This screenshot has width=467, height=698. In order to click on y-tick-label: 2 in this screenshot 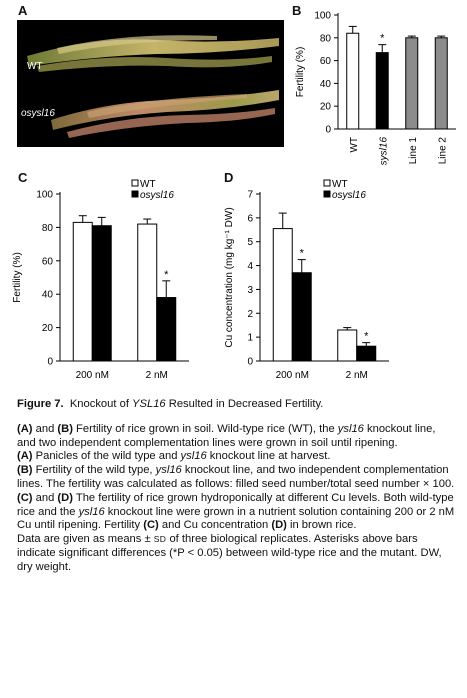, I will do `click(250, 314)`.